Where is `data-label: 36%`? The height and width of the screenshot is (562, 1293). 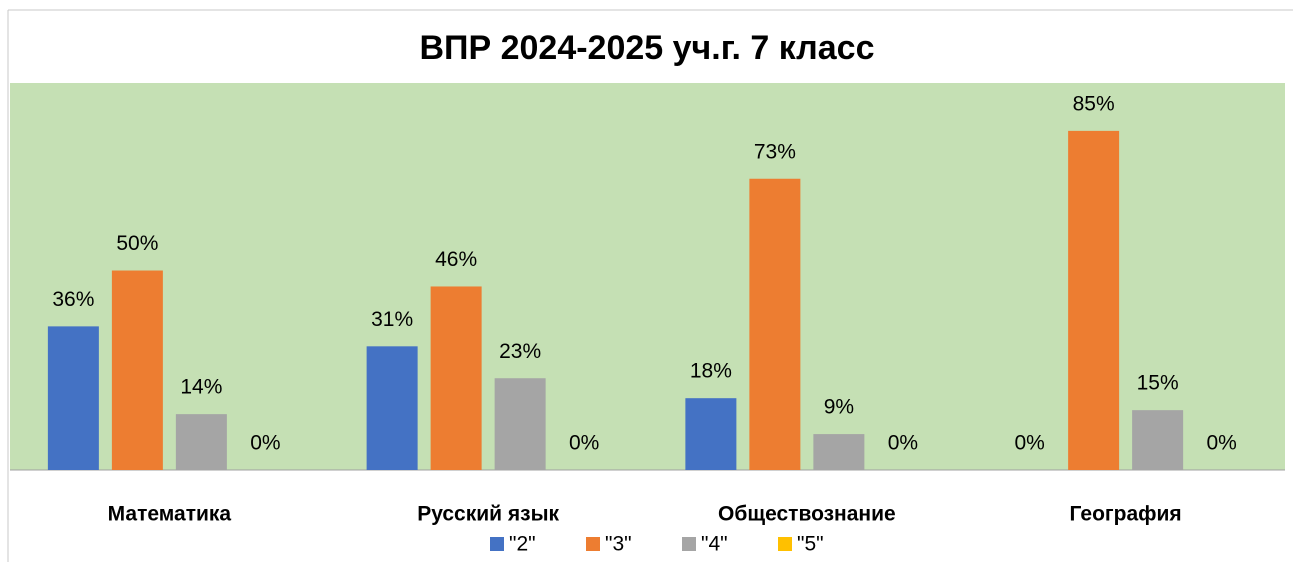 data-label: 36% is located at coordinates (73, 299).